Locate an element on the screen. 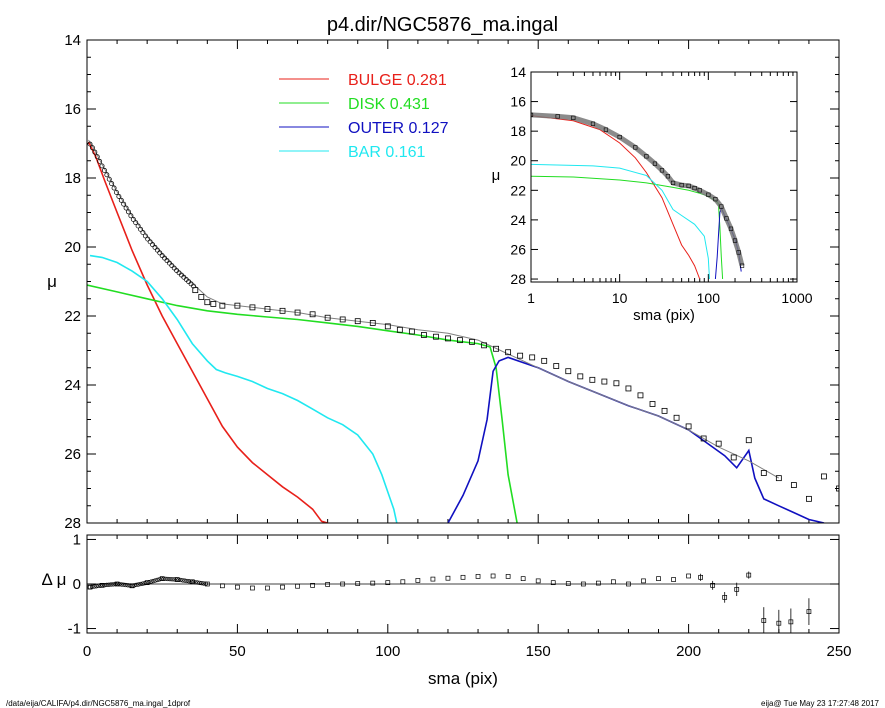  main-ytick-label: 26 is located at coordinates (72, 454).